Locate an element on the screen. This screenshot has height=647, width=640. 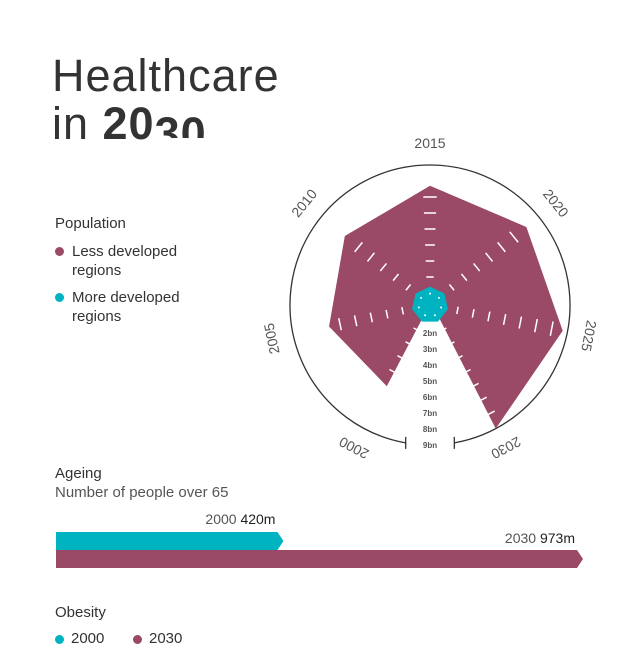
legend-label: 2030 is located at coordinates (165, 638).